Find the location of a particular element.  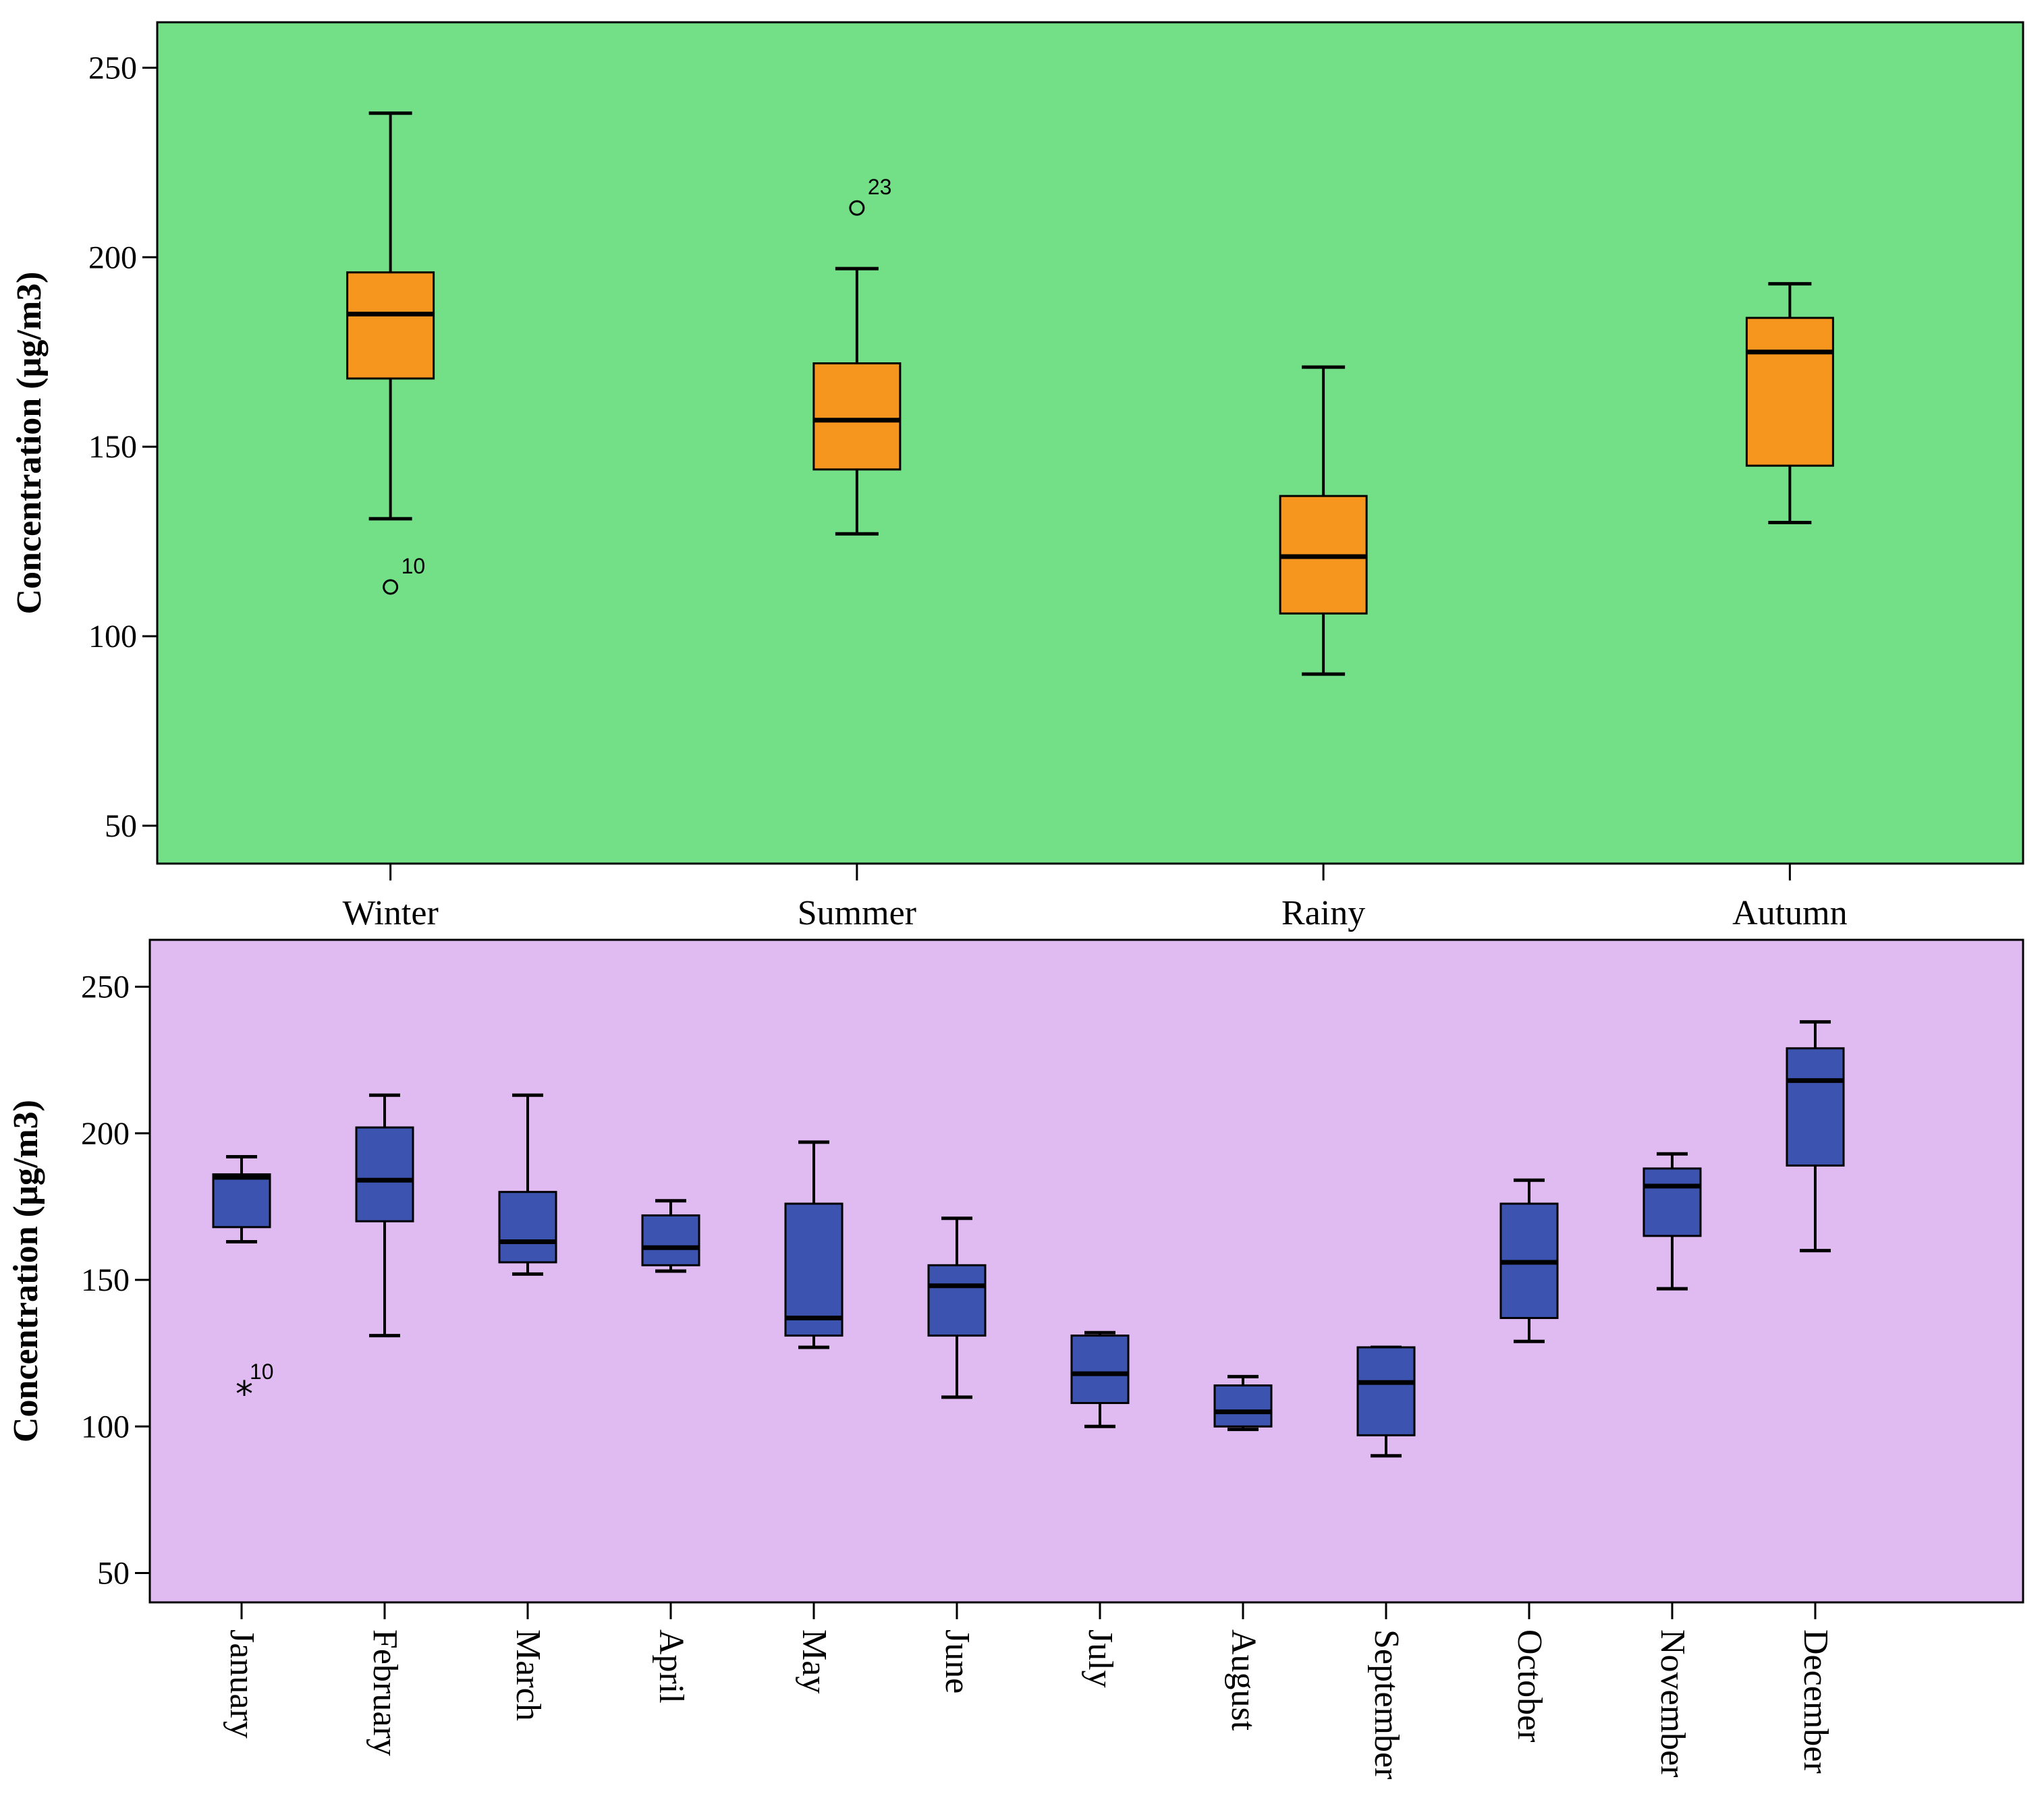

box-september is located at coordinates (1386, 1401).